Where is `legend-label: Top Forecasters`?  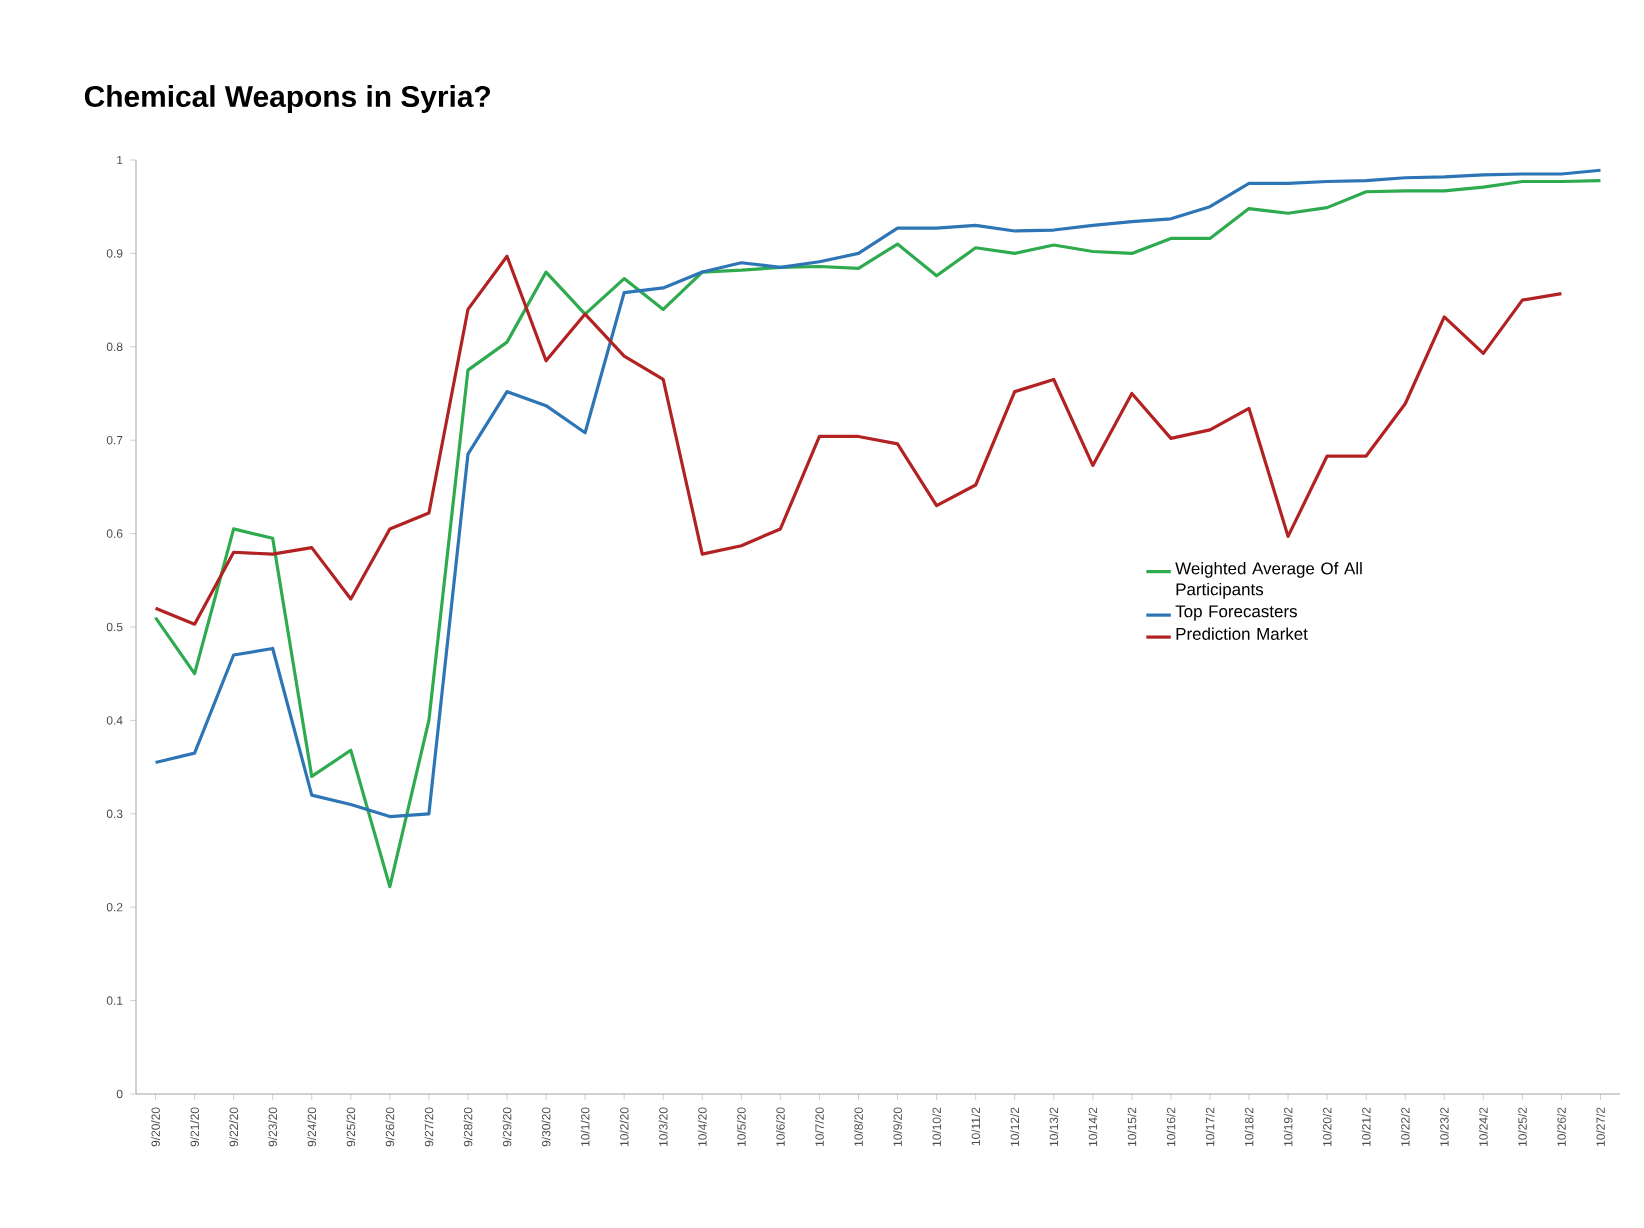 legend-label: Top Forecasters is located at coordinates (1236, 613).